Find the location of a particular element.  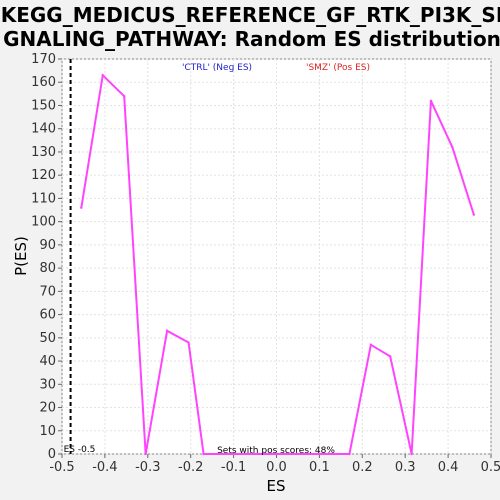

y-tick-label: 60 is located at coordinates (47, 315).